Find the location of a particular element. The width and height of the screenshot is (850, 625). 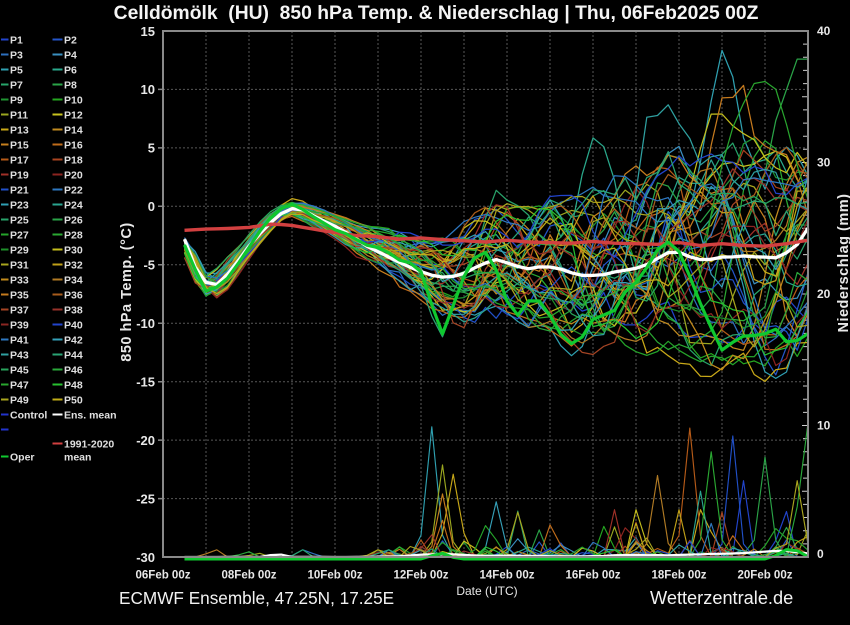

svg-text: P32 is located at coordinates (73, 266).